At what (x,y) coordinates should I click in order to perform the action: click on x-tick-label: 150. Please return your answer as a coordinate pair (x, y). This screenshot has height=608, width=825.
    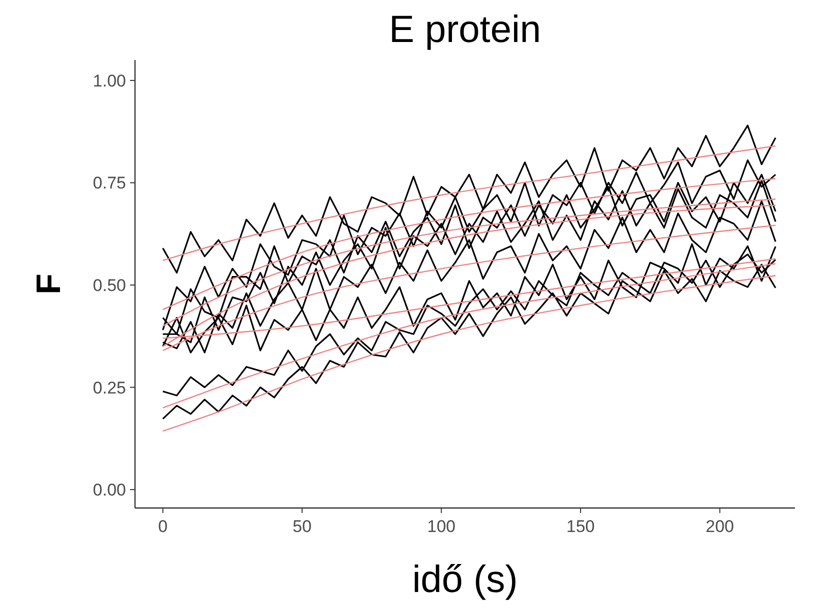
    Looking at the image, I should click on (580, 526).